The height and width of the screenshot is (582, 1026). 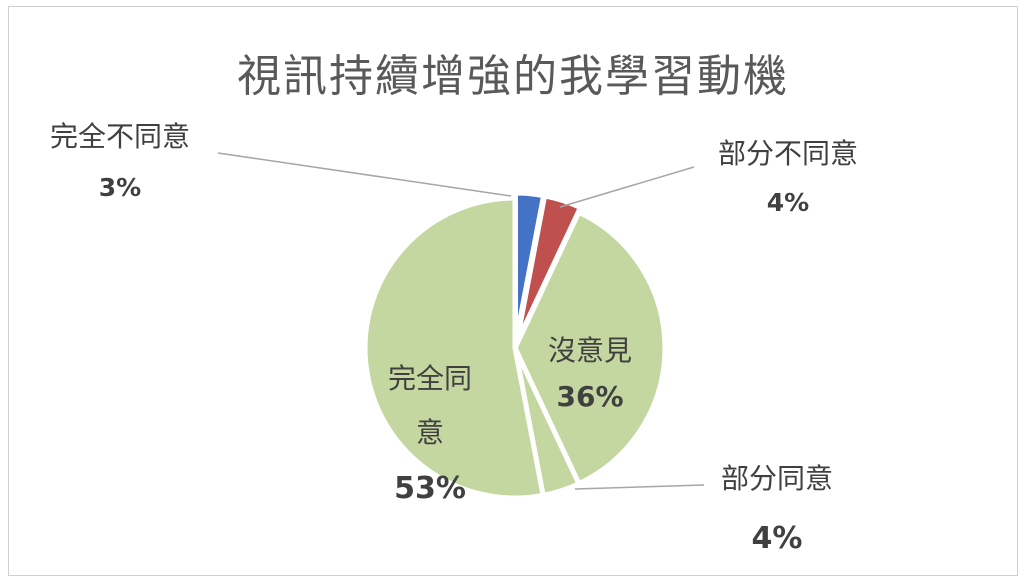 What do you see at coordinates (788, 153) in the screenshot?
I see `slice-label-1: 部分不同意` at bounding box center [788, 153].